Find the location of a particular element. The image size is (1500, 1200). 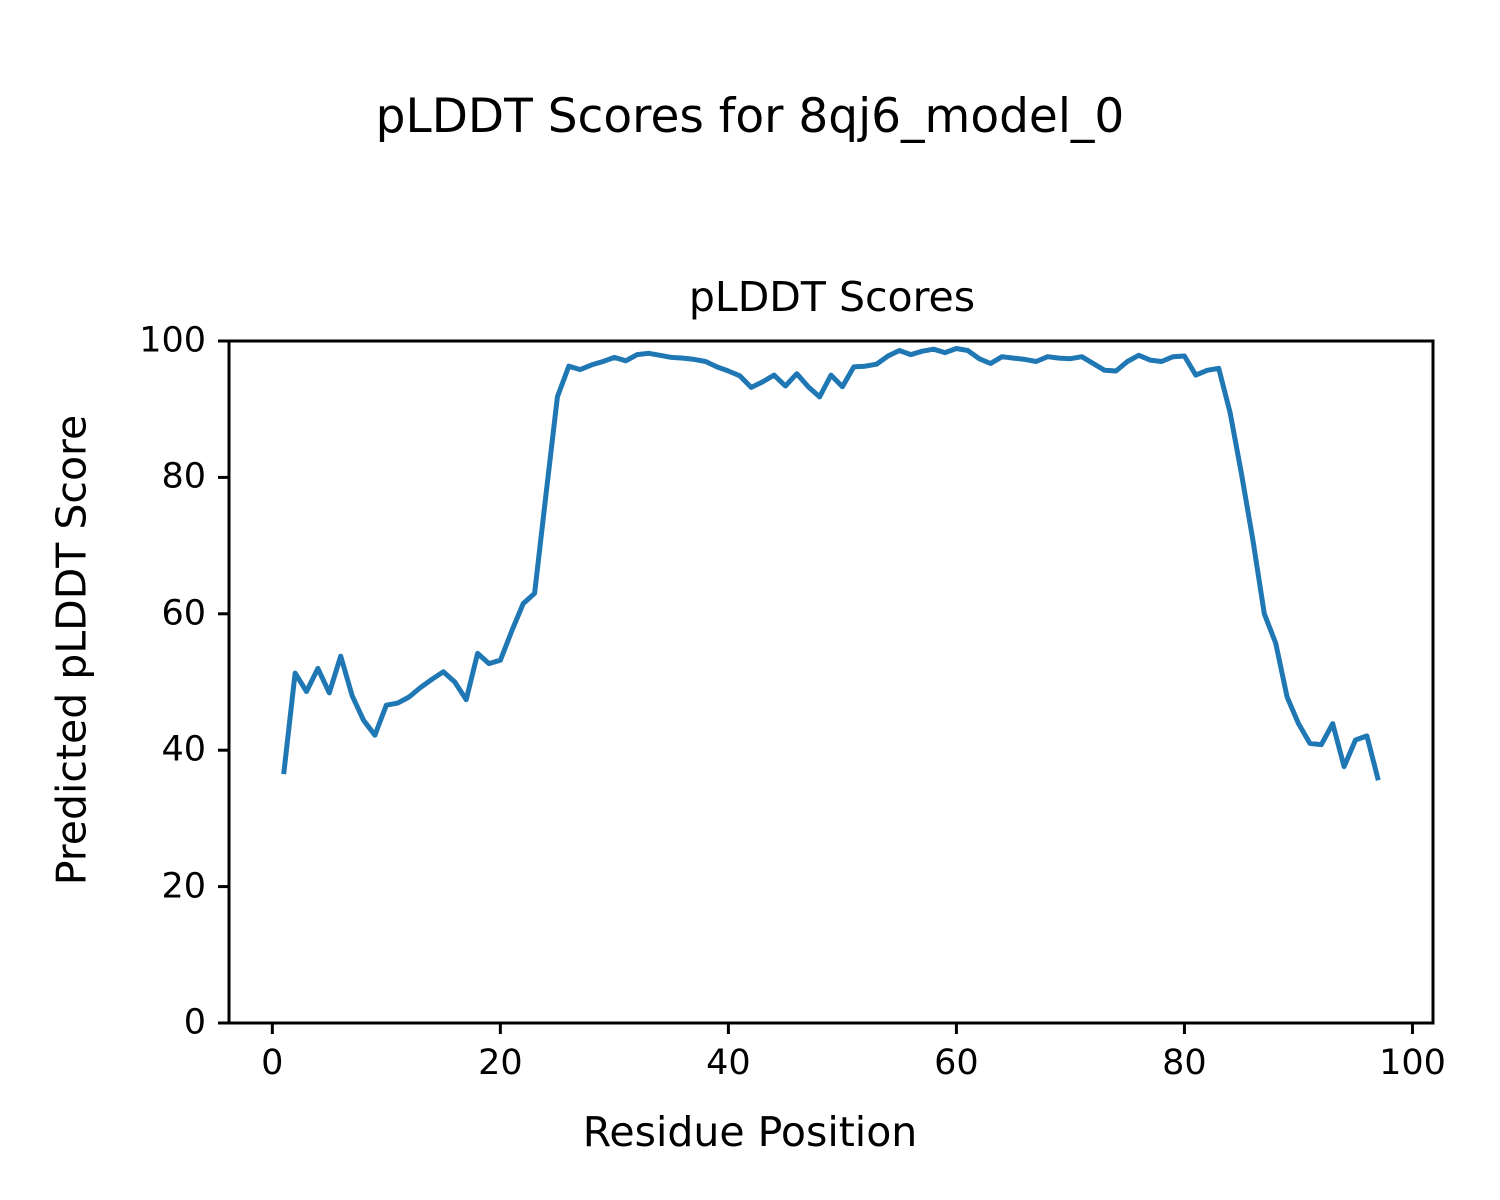

x-axis-label: Residue Position is located at coordinates (750, 1132).